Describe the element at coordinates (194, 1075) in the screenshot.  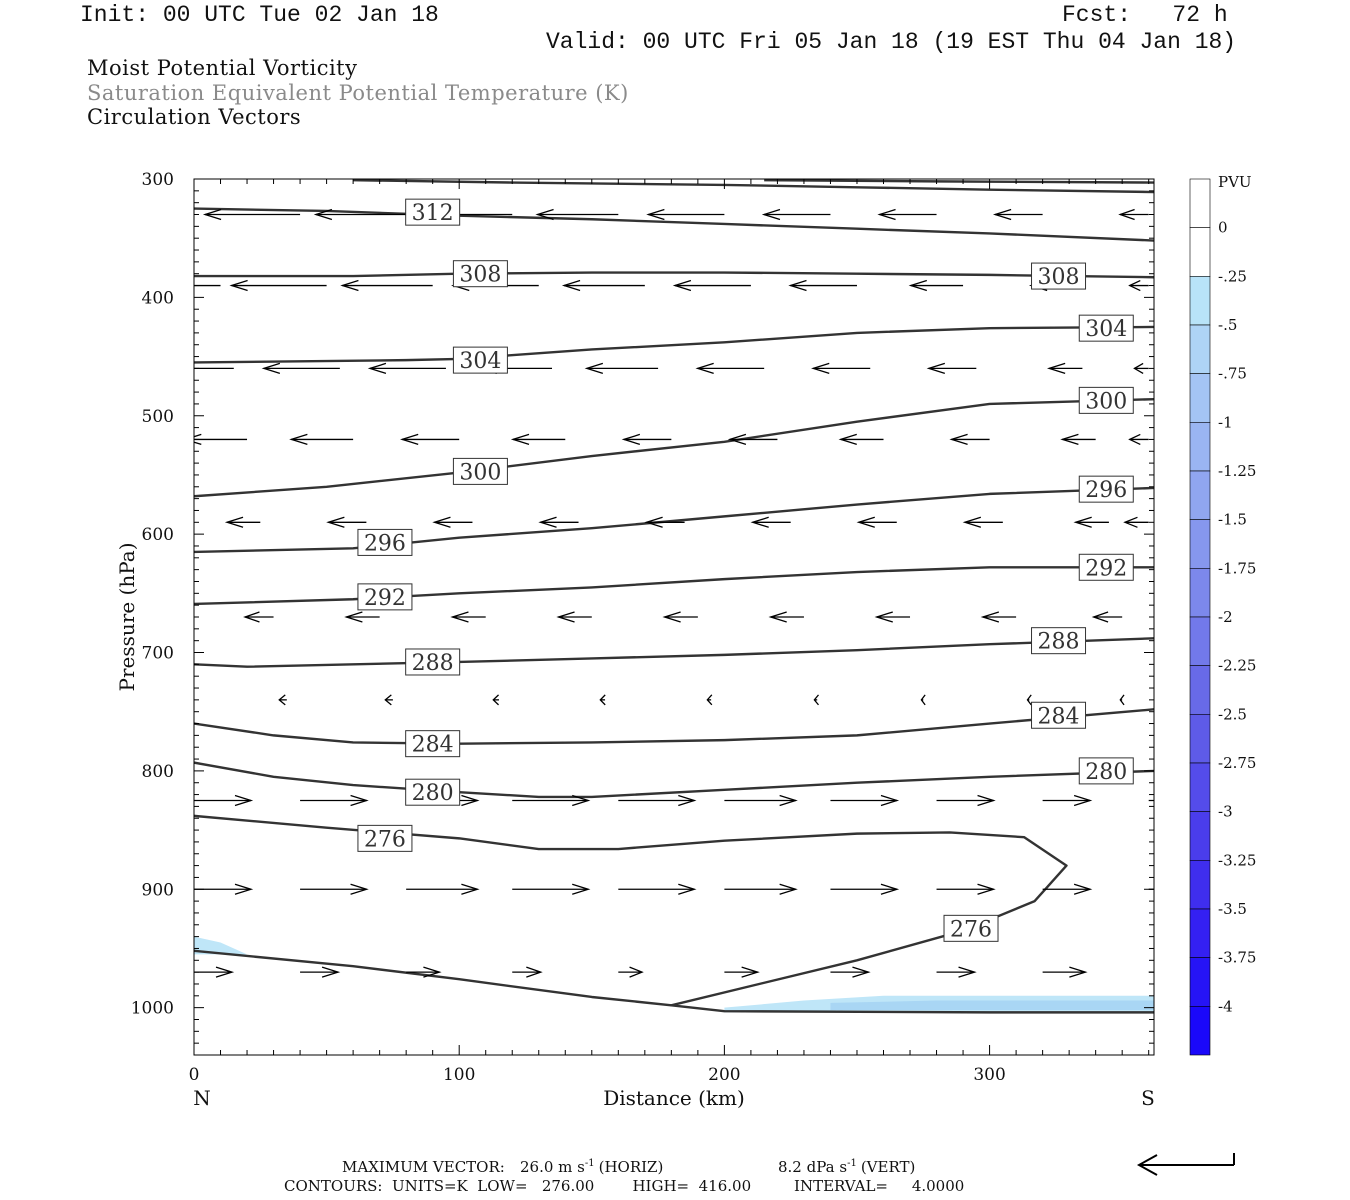
I see `x-tick-label: 0` at that location.